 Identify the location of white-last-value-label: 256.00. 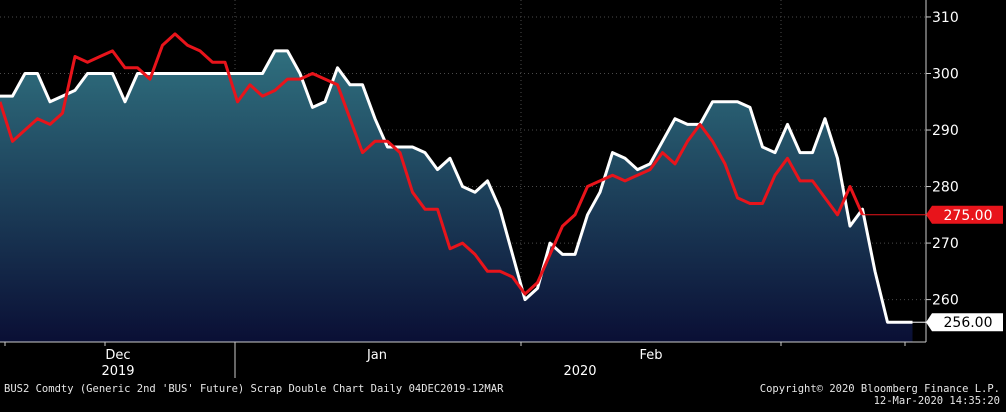
(968, 323).